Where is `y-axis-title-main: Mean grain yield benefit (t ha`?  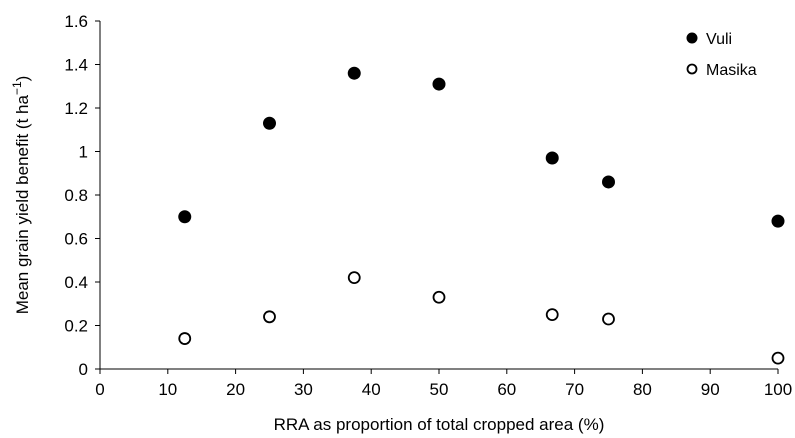
y-axis-title-main: Mean grain yield benefit (t ha is located at coordinates (22, 205).